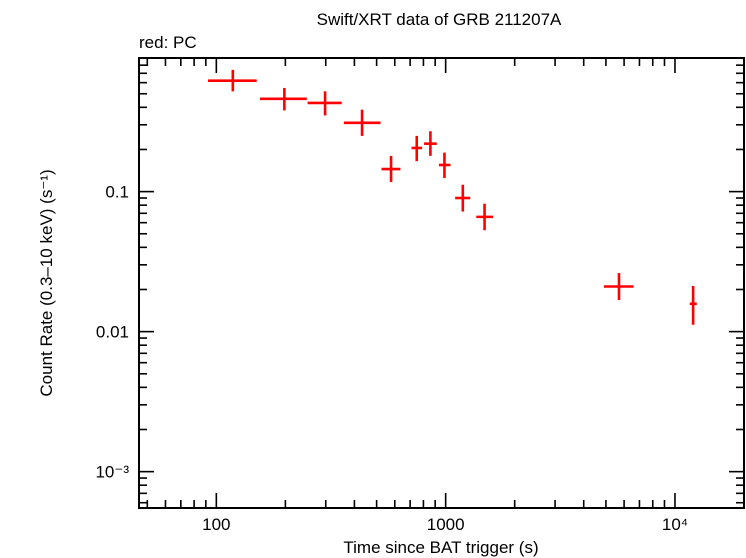 The image size is (746, 558). What do you see at coordinates (117, 192) in the screenshot?
I see `y-tick-label: 0.1` at bounding box center [117, 192].